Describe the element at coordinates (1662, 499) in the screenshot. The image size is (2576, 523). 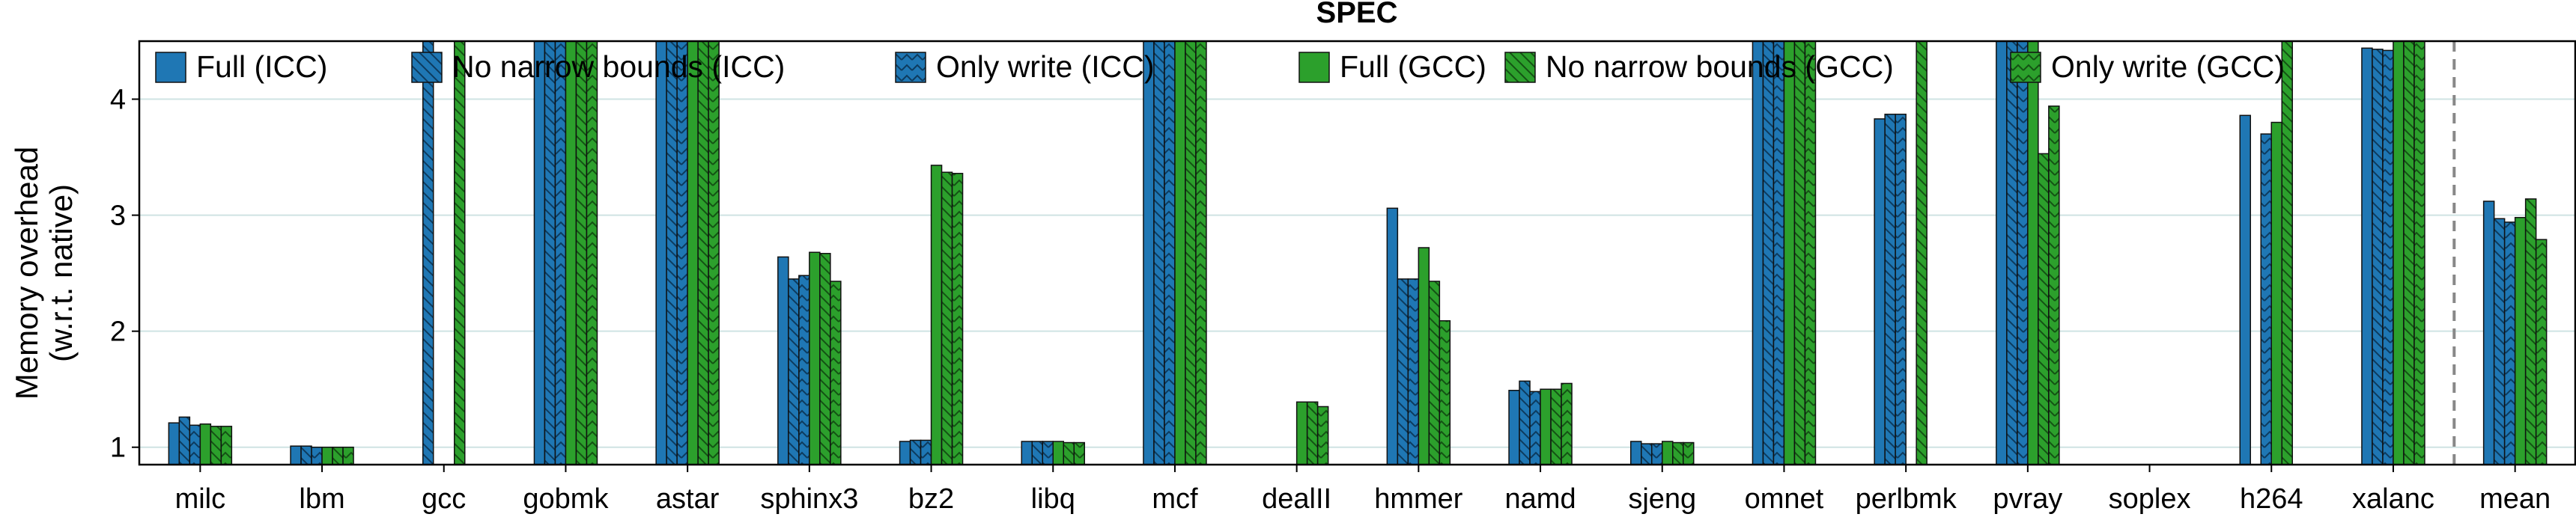
I see `x-tick-label-sjeng: sjeng` at that location.